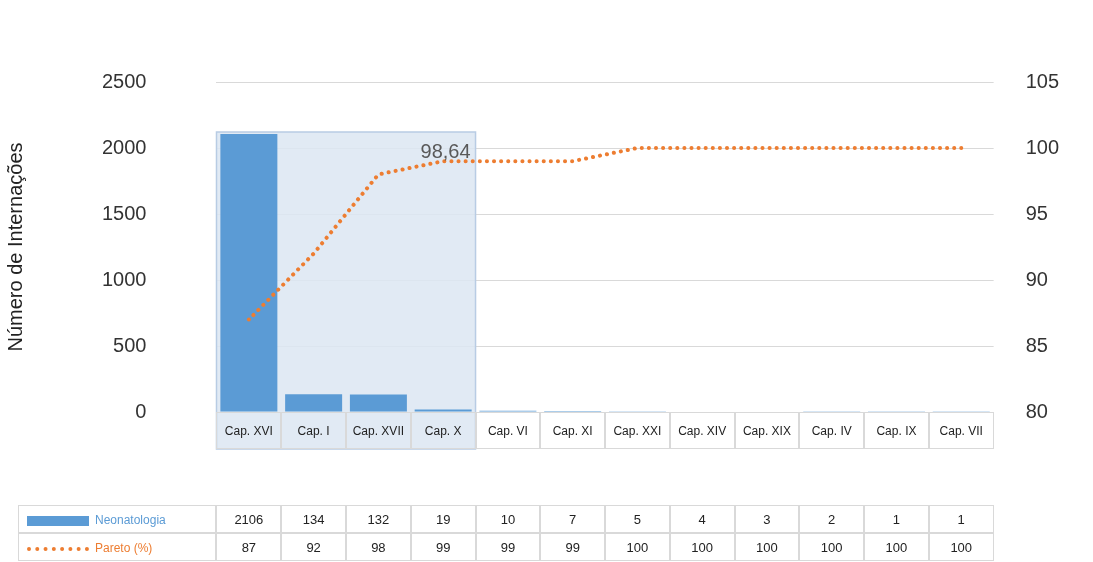 Image resolution: width=1093 pixels, height=562 pixels. Describe the element at coordinates (378, 519) in the screenshot. I see `data-label: 132` at that location.